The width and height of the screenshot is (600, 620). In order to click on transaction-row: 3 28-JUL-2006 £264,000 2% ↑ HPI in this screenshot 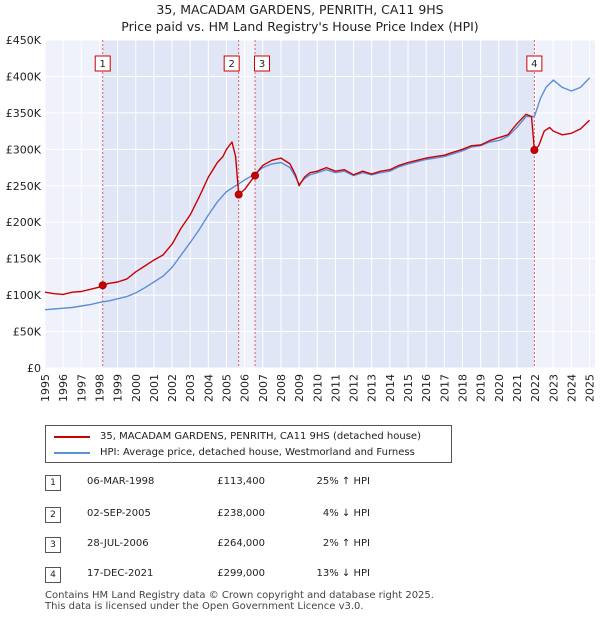, I will do `click(225, 546)`.